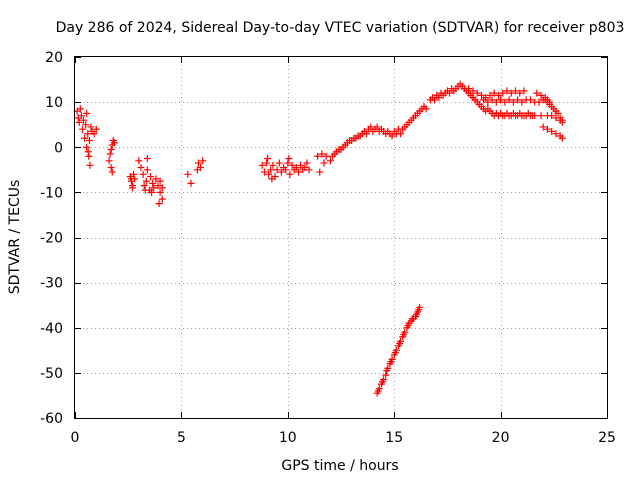  Describe the element at coordinates (75, 438) in the screenshot. I see `x-tick-label: 0` at that location.